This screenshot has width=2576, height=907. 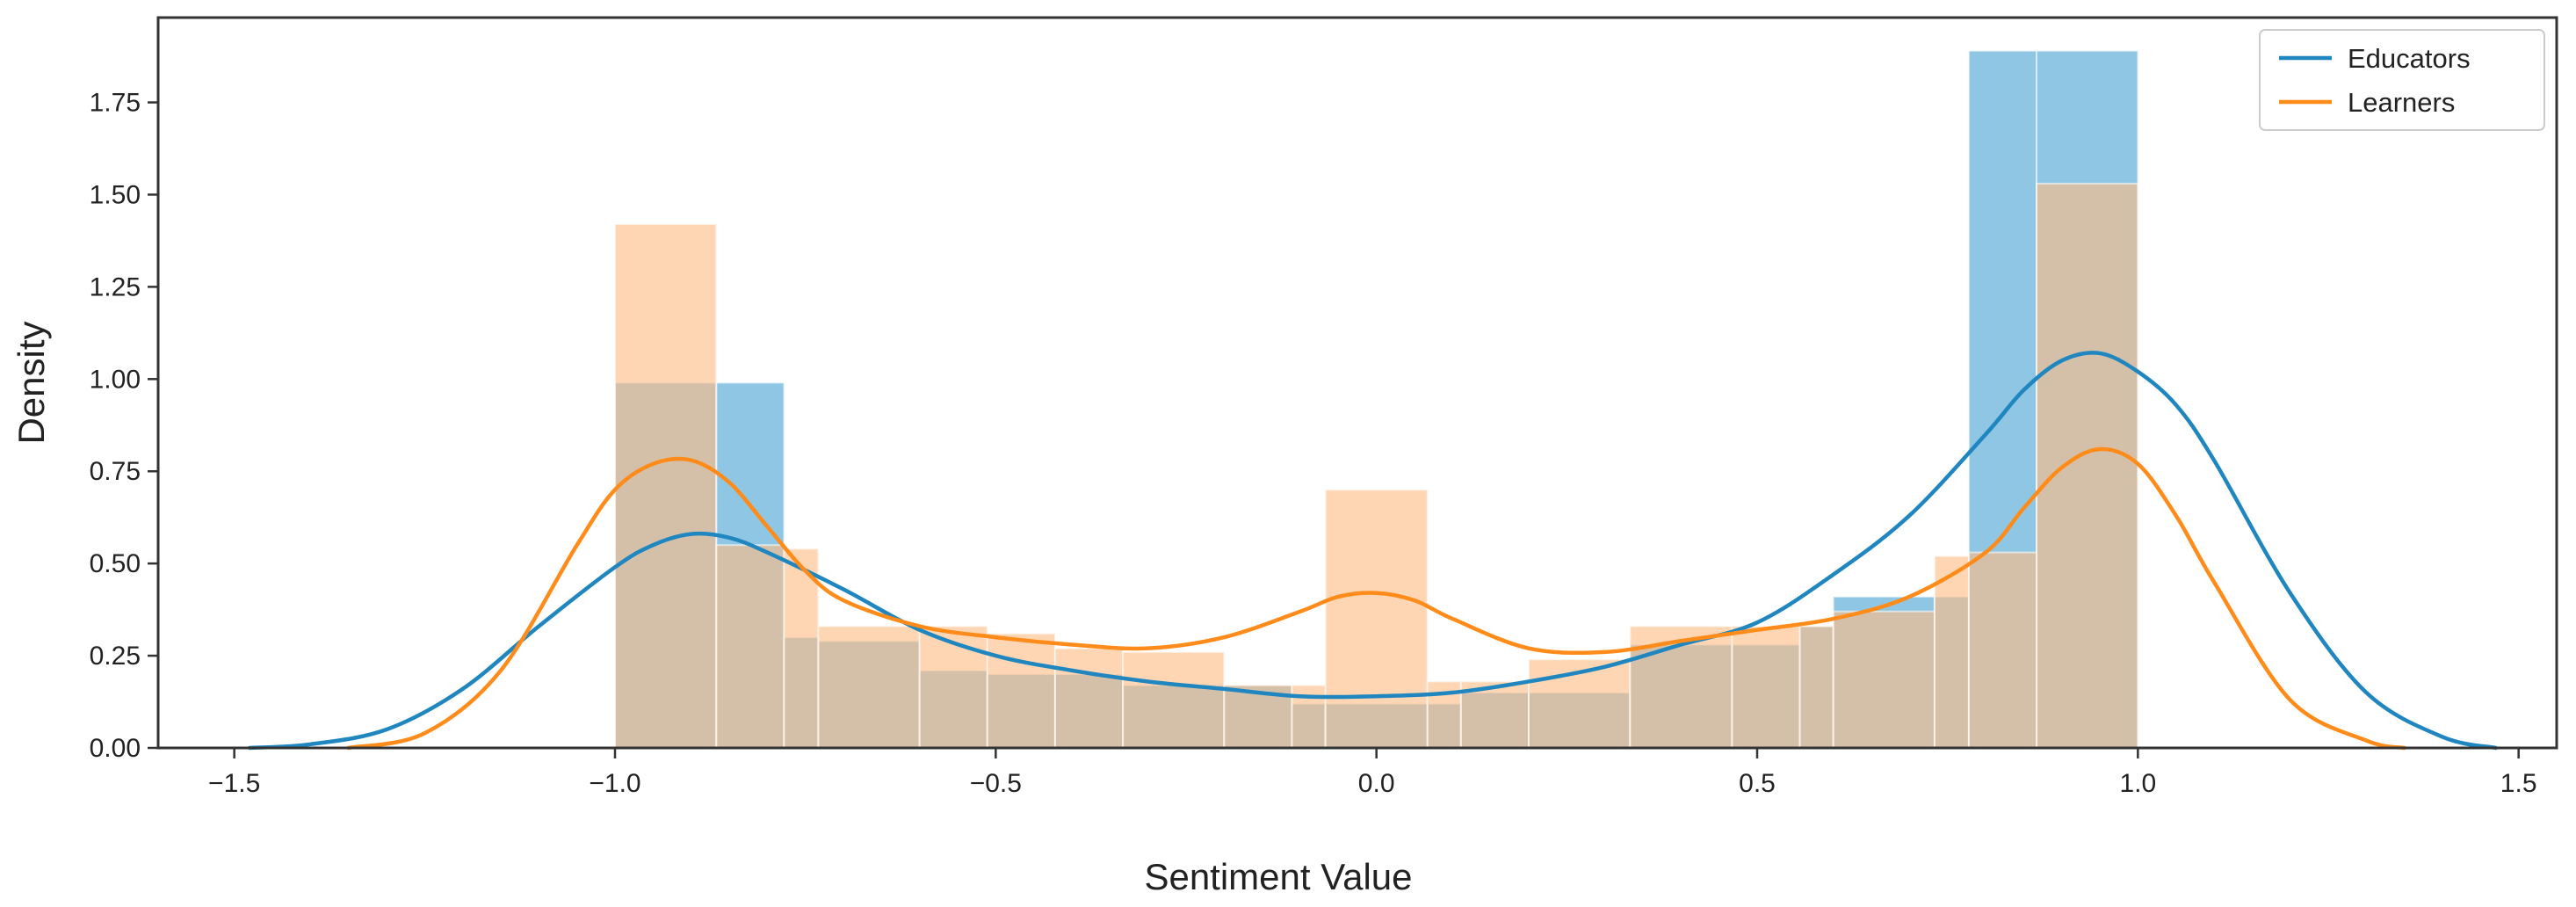 I want to click on y-tick-label: 0.75, so click(x=115, y=471).